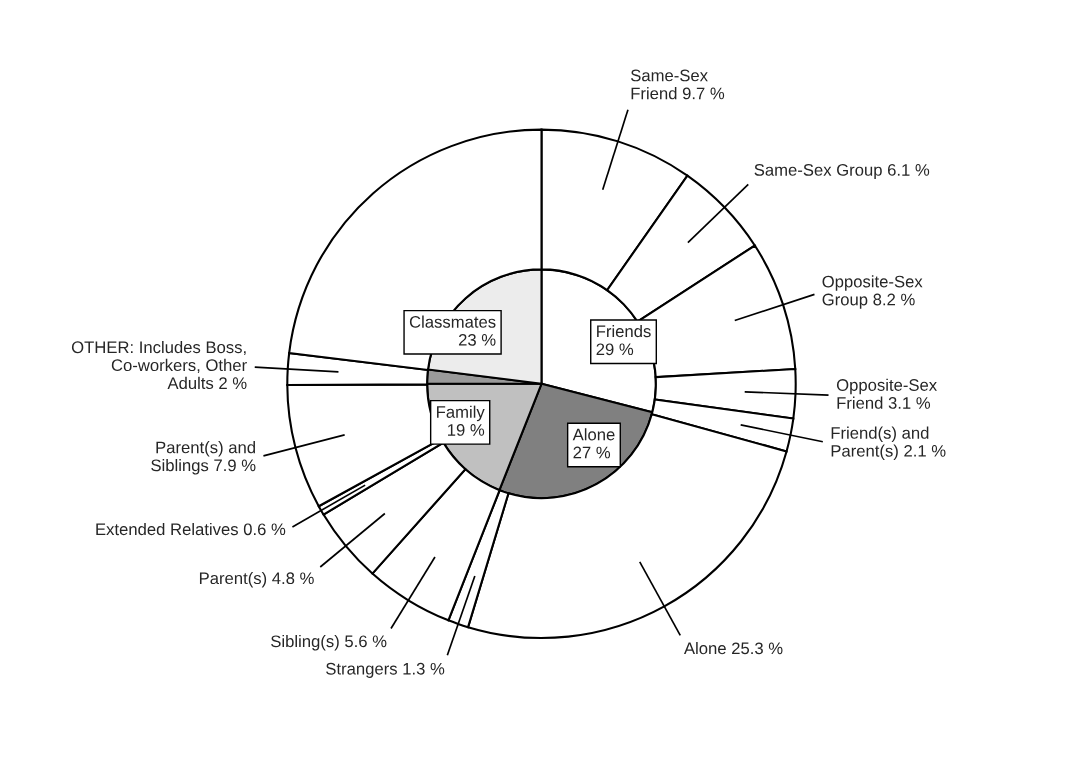  Describe the element at coordinates (256, 579) in the screenshot. I see `category-label: Parent(s) 4.8 %` at that location.